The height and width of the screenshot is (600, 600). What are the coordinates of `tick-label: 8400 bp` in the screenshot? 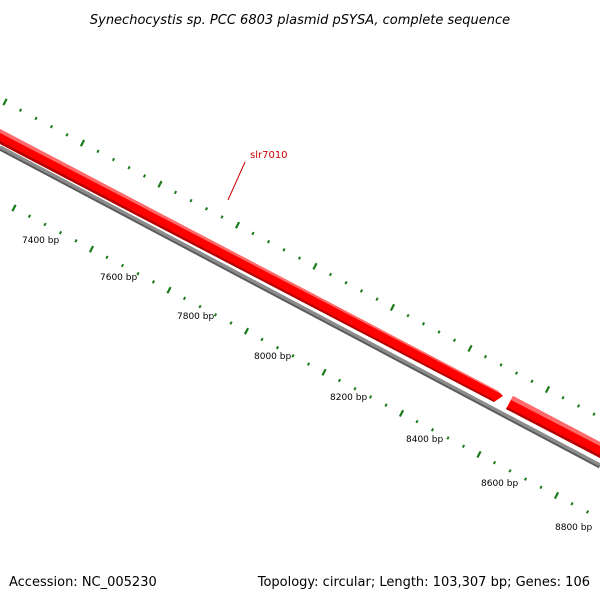 It's located at (424, 440).